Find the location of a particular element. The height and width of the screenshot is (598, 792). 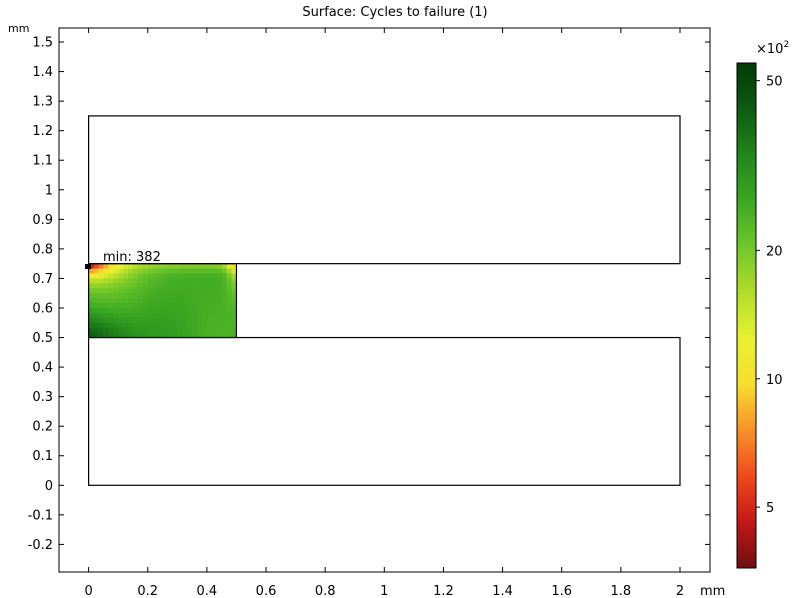

colorbar-tick-label: 5 is located at coordinates (770, 508).